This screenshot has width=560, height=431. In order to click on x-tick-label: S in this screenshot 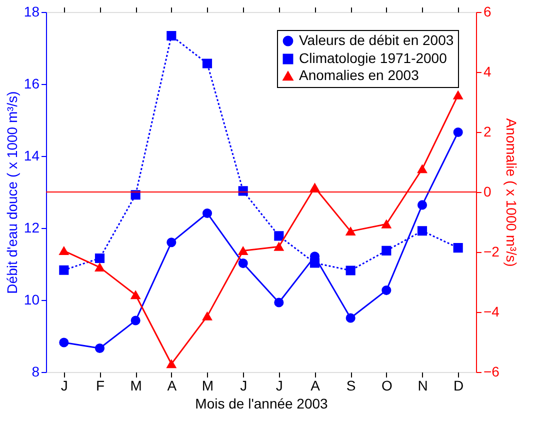, I will do `click(351, 386)`.